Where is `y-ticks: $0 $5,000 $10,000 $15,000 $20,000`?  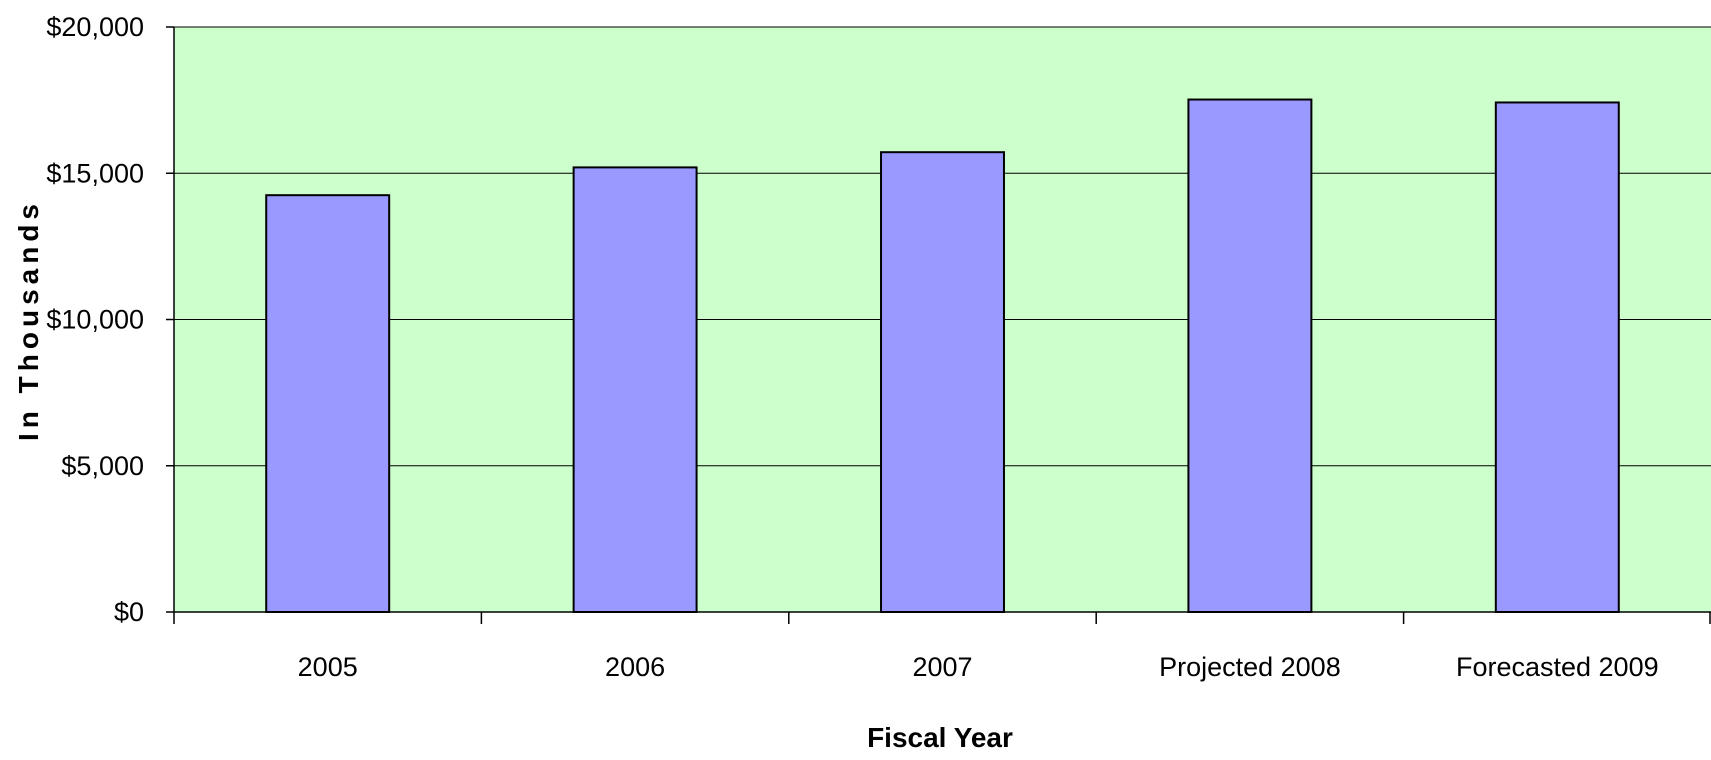
y-ticks: $0 $5,000 $10,000 $15,000 $20,000 is located at coordinates (110, 319).